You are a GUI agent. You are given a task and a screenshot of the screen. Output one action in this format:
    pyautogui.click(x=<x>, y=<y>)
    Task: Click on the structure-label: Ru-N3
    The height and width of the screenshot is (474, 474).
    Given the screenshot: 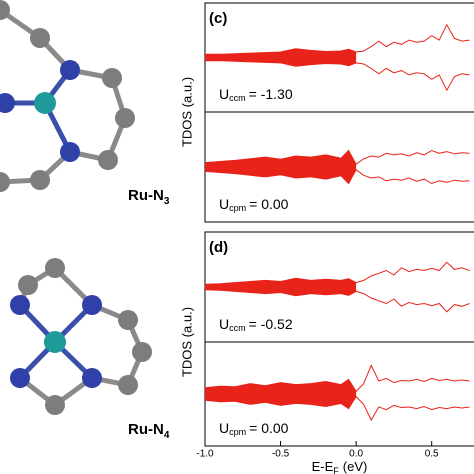 What is the action you would take?
    pyautogui.click(x=149, y=197)
    